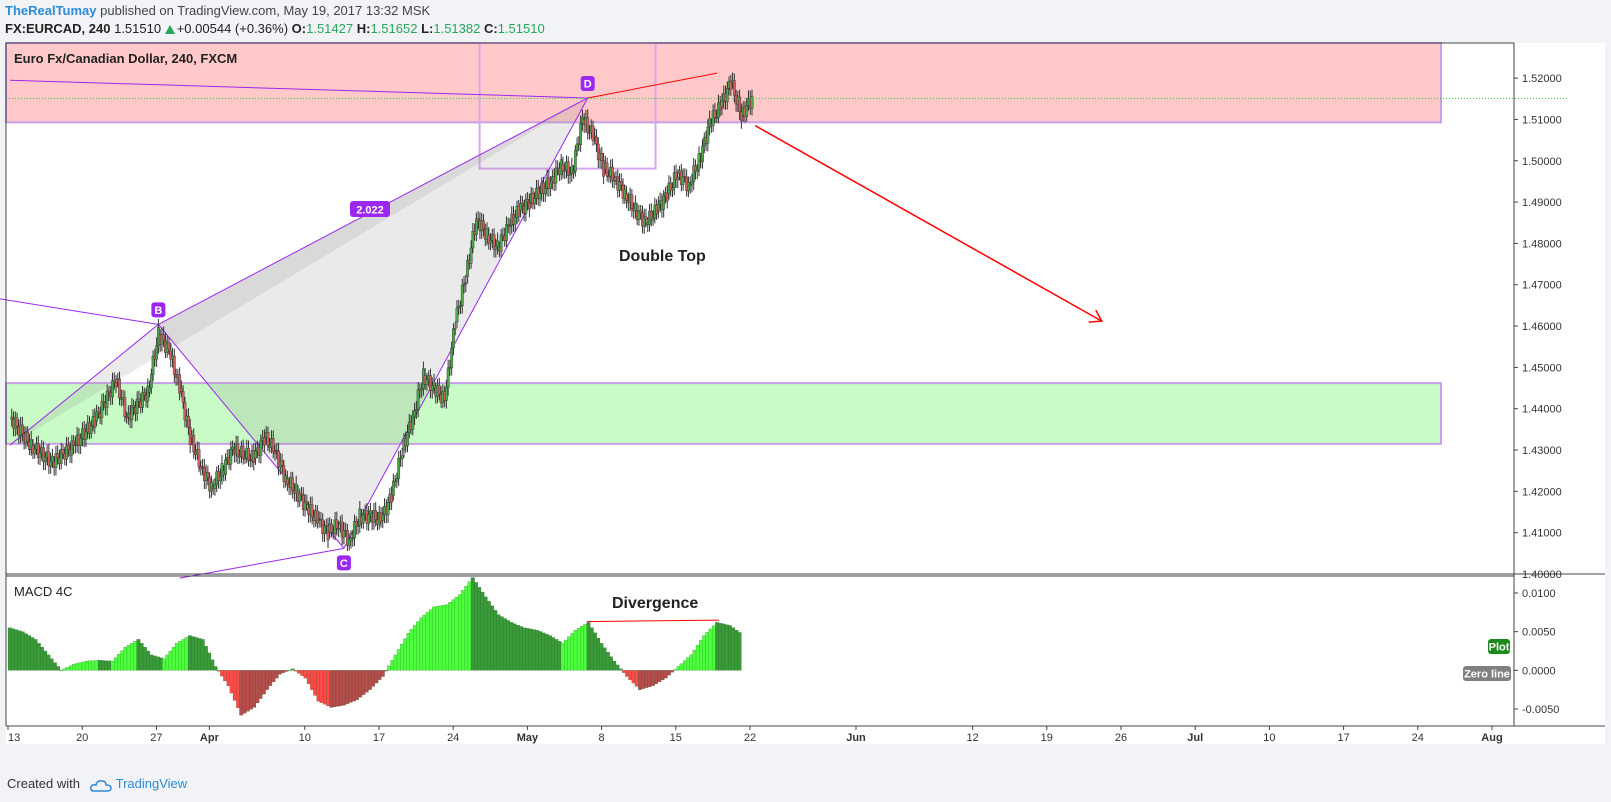  I want to click on point-c-label: C, so click(344, 564).